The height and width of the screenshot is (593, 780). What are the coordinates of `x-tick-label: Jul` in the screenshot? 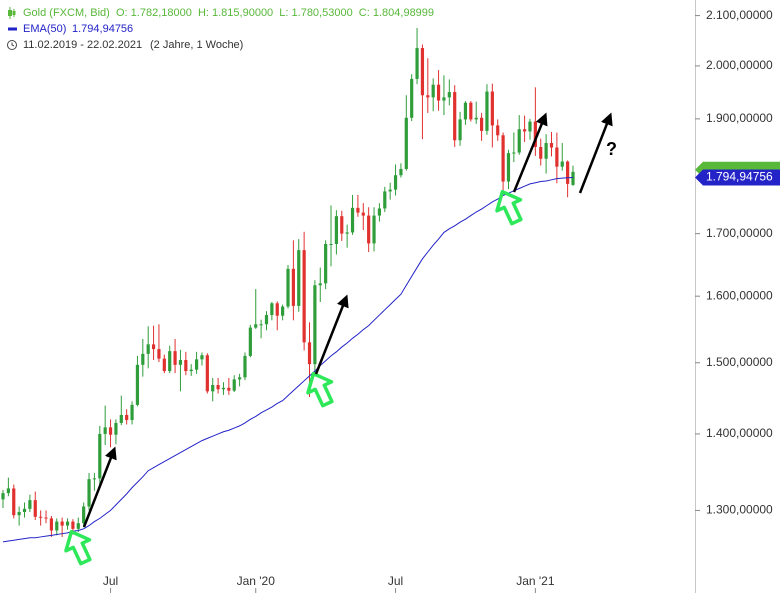 It's located at (110, 581).